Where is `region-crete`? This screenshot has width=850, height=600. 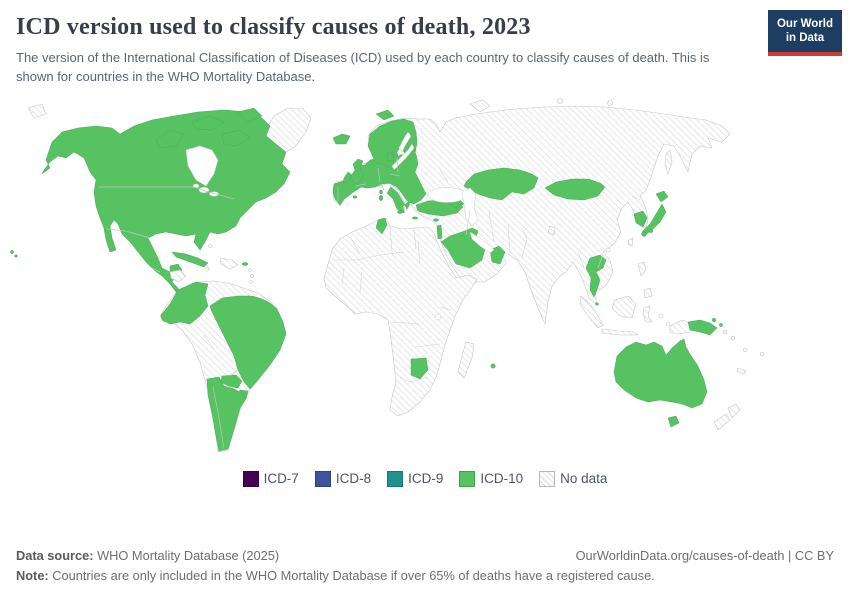
region-crete is located at coordinates (415, 218).